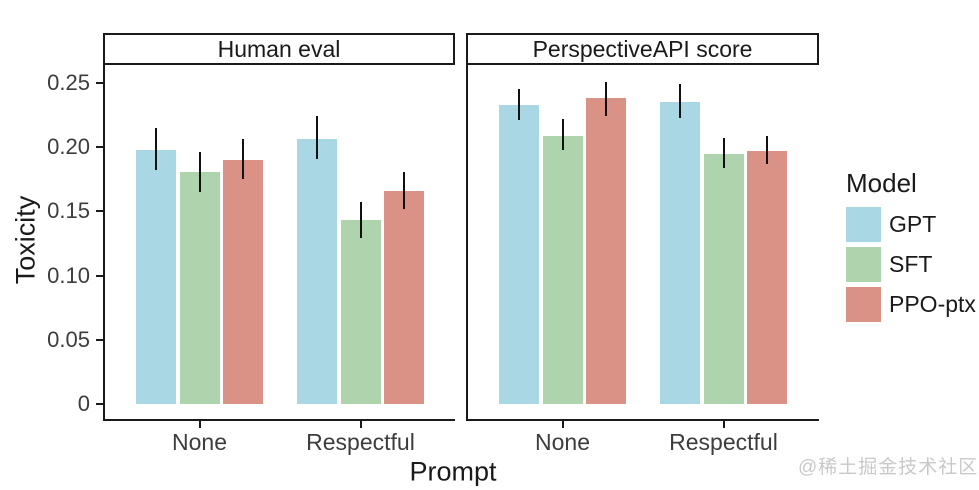 This screenshot has width=979, height=490. I want to click on legend-title: Model, so click(881, 183).